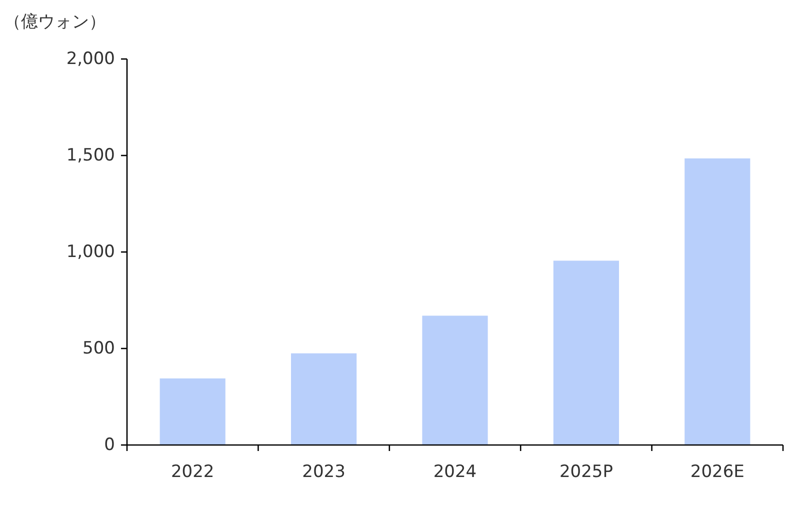  I want to click on y-tick-label: 2,000, so click(90, 59).